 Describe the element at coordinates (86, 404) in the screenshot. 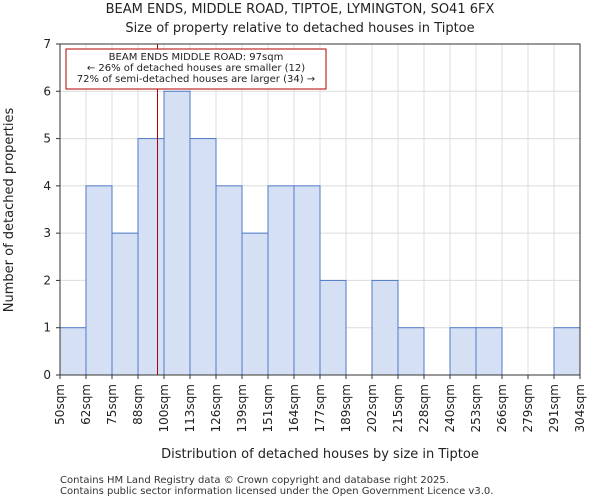

I see `x-tick-label: 62sqm` at that location.